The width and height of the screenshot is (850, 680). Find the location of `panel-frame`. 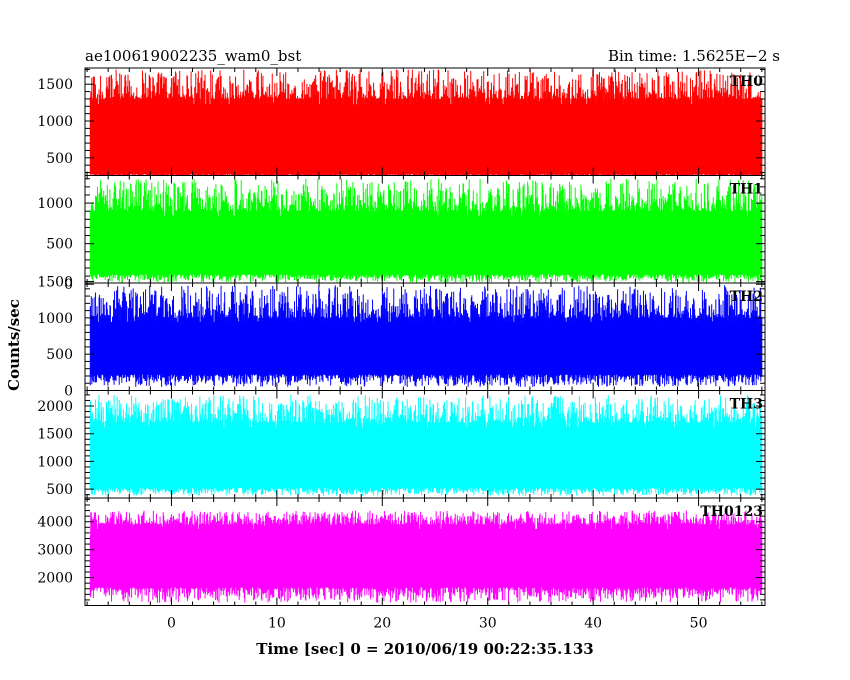

panel-frame is located at coordinates (425, 551).